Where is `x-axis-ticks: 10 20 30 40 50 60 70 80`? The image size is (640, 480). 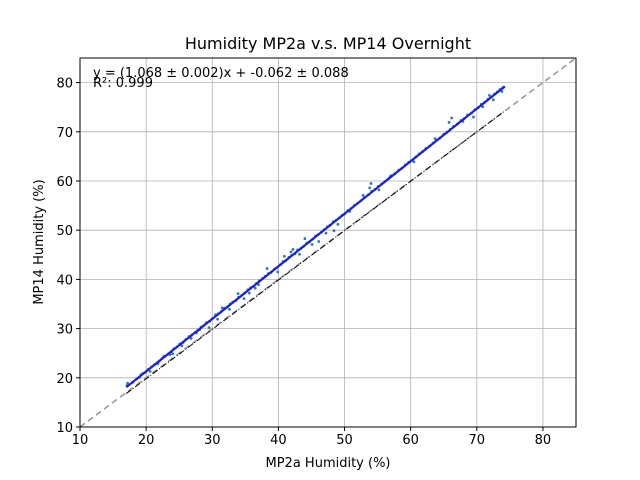 x-axis-ticks: 10 20 30 40 50 60 70 80 is located at coordinates (311, 437).